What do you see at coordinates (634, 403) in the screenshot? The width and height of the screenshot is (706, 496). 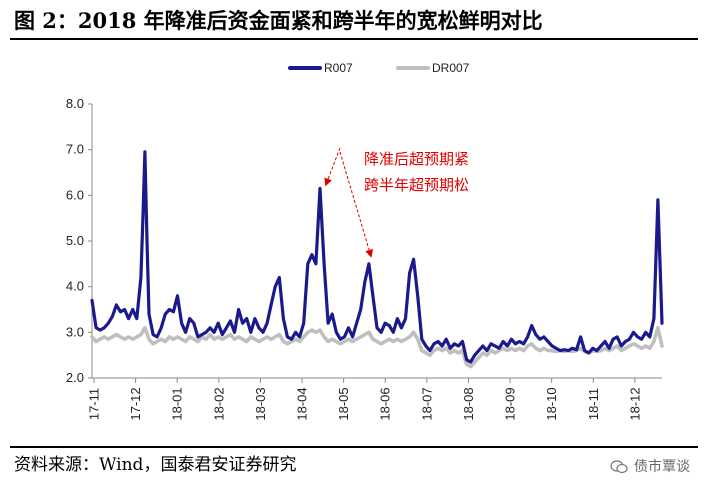 I see `x-tick-label: 18-12` at bounding box center [634, 403].